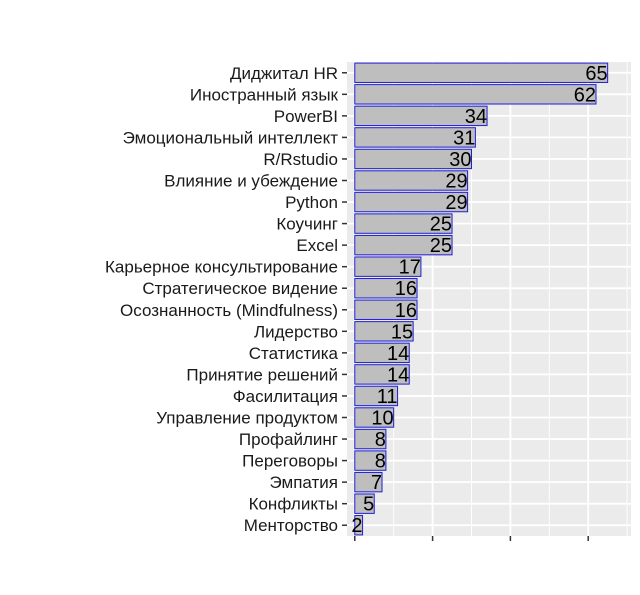 This screenshot has width=640, height=595. Describe the element at coordinates (585, 95) in the screenshot. I see `value-label: 62` at that location.